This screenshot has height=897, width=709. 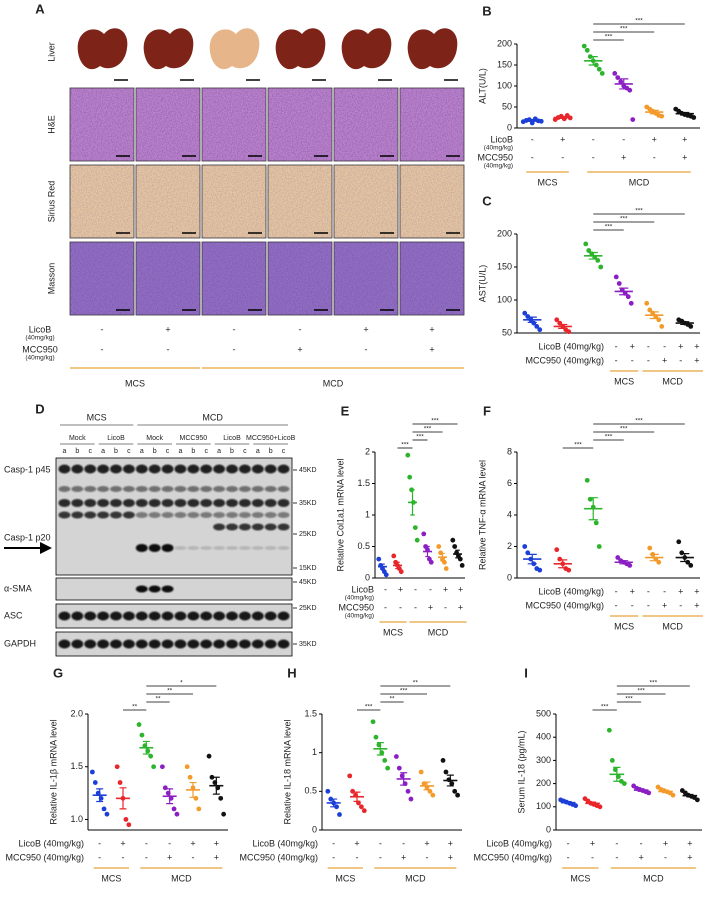 I want to click on condition-sublabel: (40mg/kg), so click(x=39, y=358).